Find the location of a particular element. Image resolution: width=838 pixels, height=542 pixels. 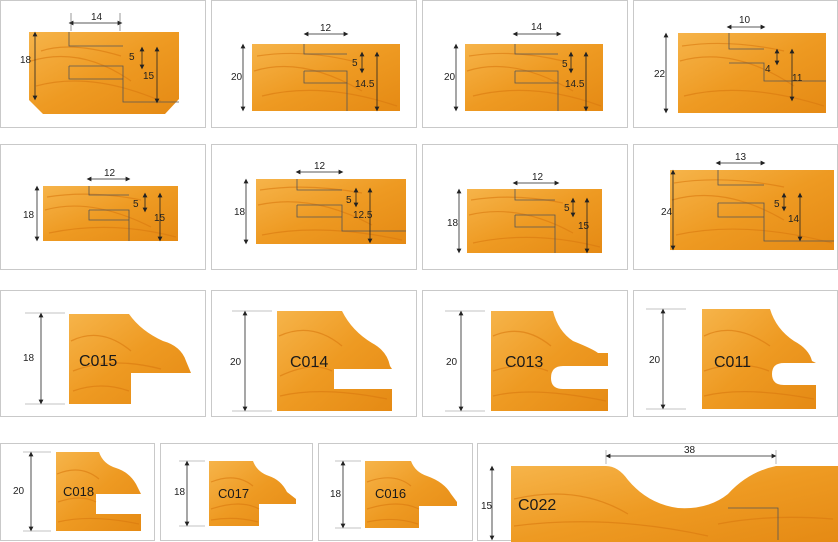

bit-code: C016 is located at coordinates (390, 493).